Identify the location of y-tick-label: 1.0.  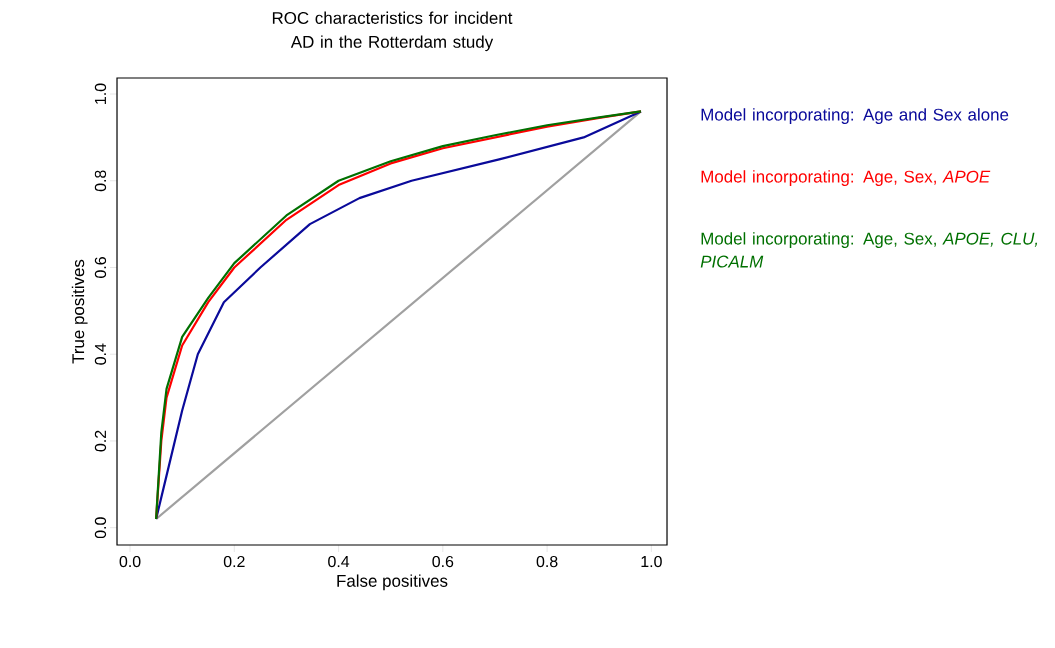
(100, 93).